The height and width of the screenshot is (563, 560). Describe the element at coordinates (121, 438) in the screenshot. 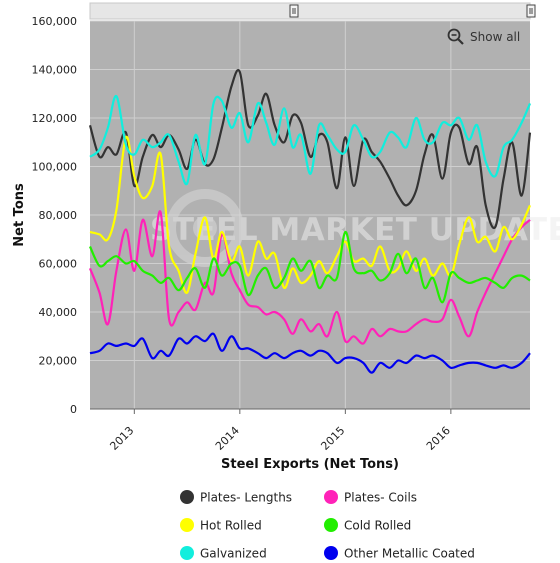

I see `x-tick-label: 2013` at that location.